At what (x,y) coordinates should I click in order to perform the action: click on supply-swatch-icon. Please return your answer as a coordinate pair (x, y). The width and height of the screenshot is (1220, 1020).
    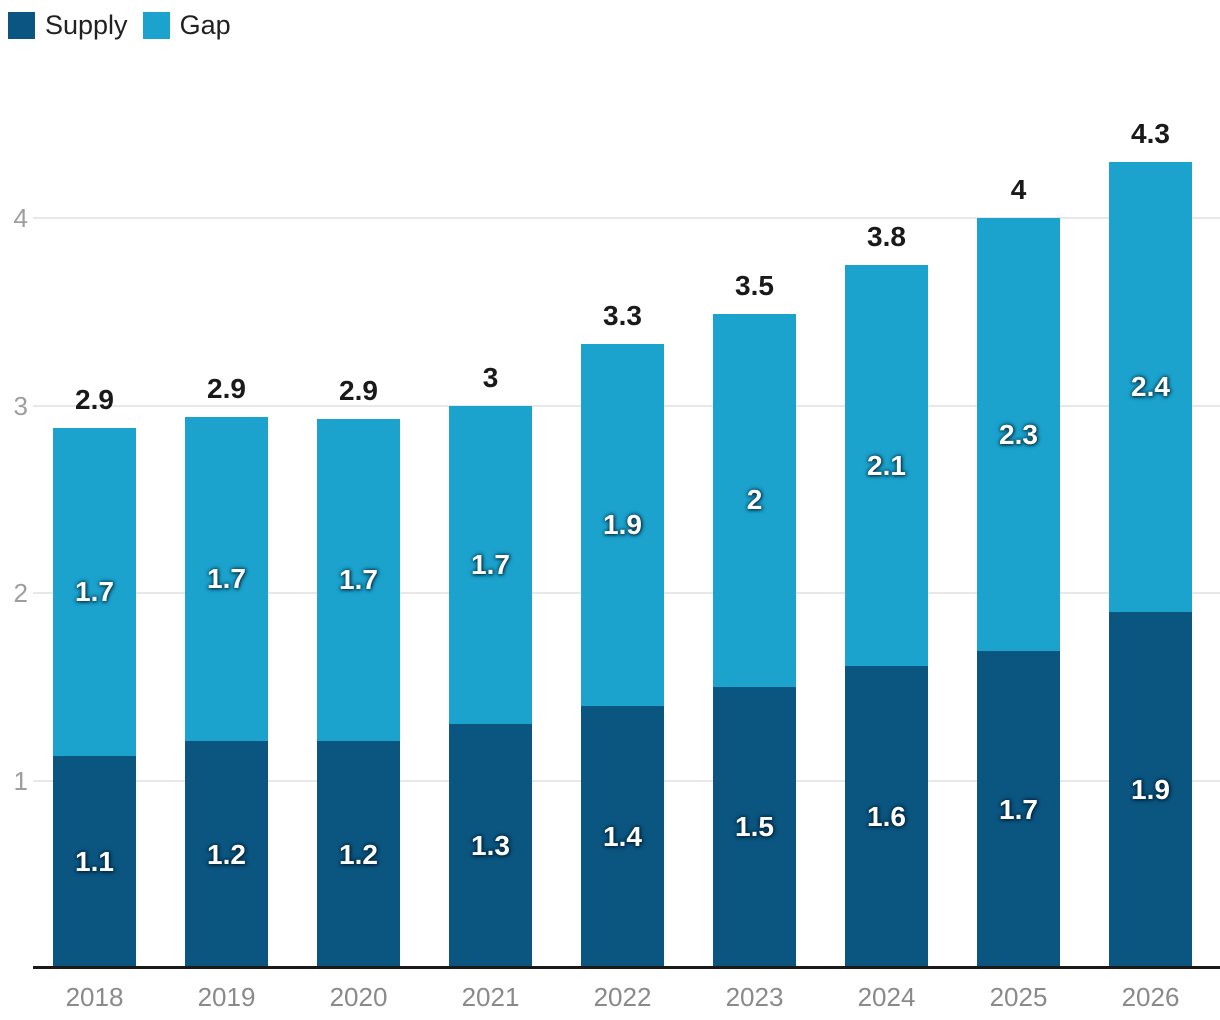
    Looking at the image, I should click on (21, 25).